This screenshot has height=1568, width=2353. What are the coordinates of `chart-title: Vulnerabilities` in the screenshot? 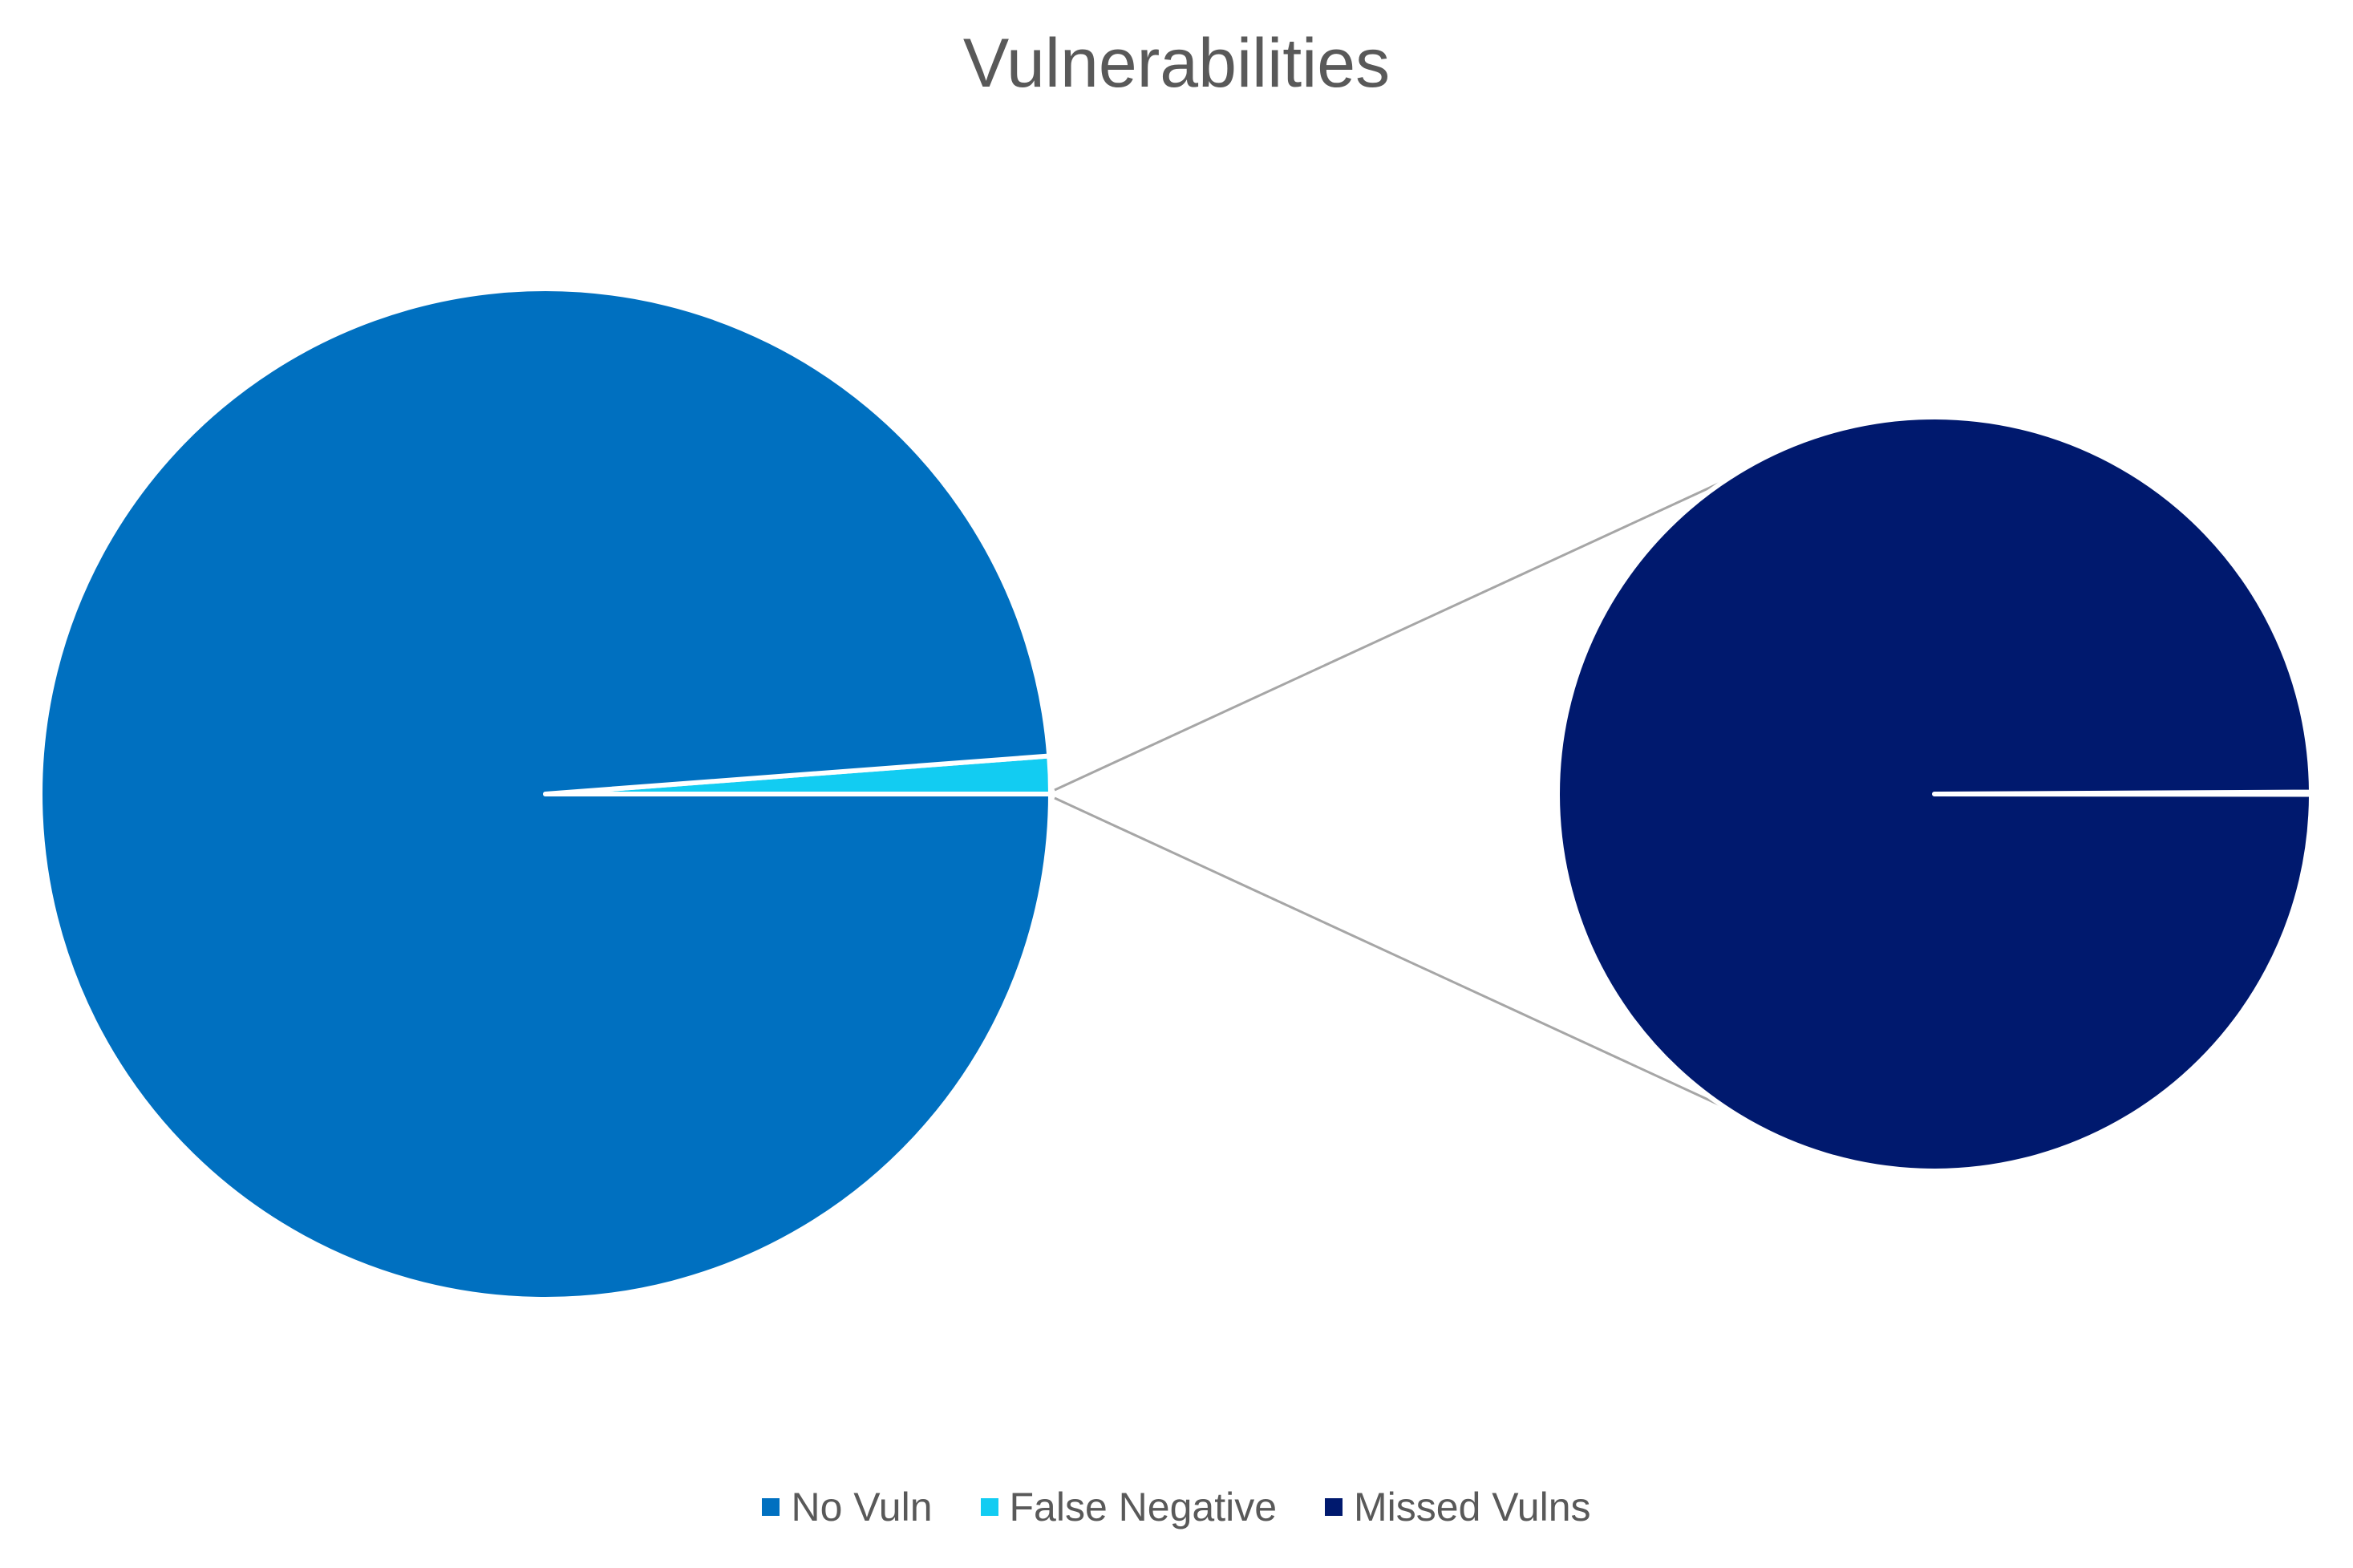 It's located at (1176, 64).